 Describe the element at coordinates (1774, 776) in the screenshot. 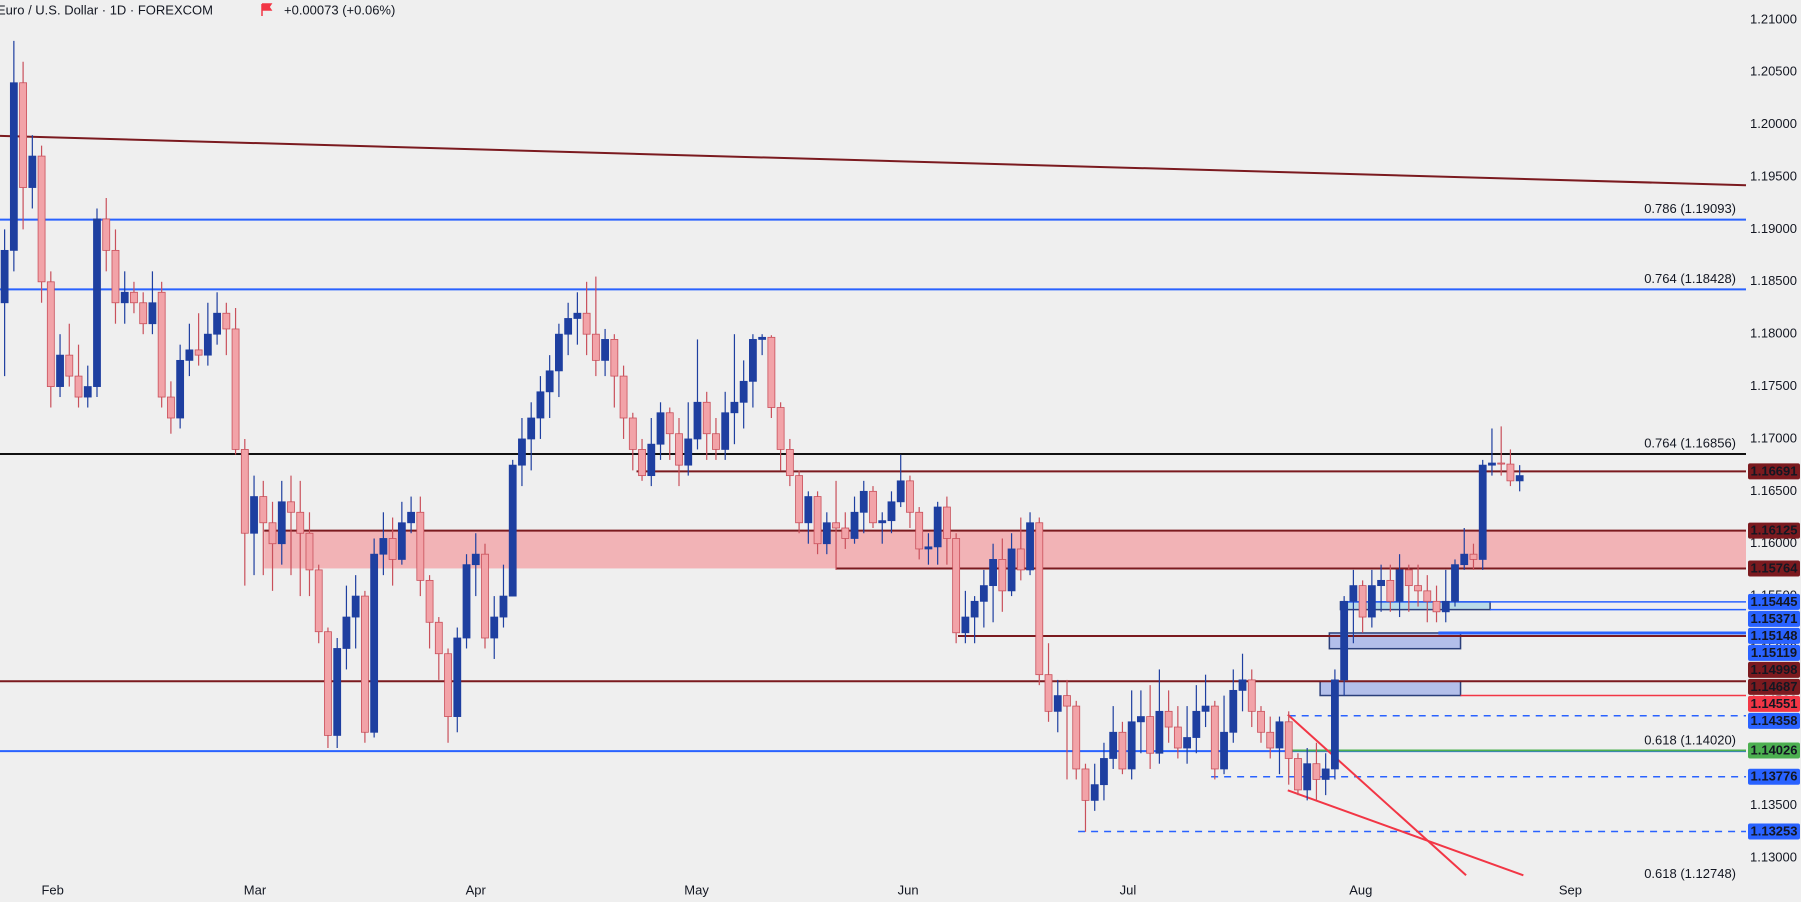

I see `price-tag-label: 1.13776` at that location.